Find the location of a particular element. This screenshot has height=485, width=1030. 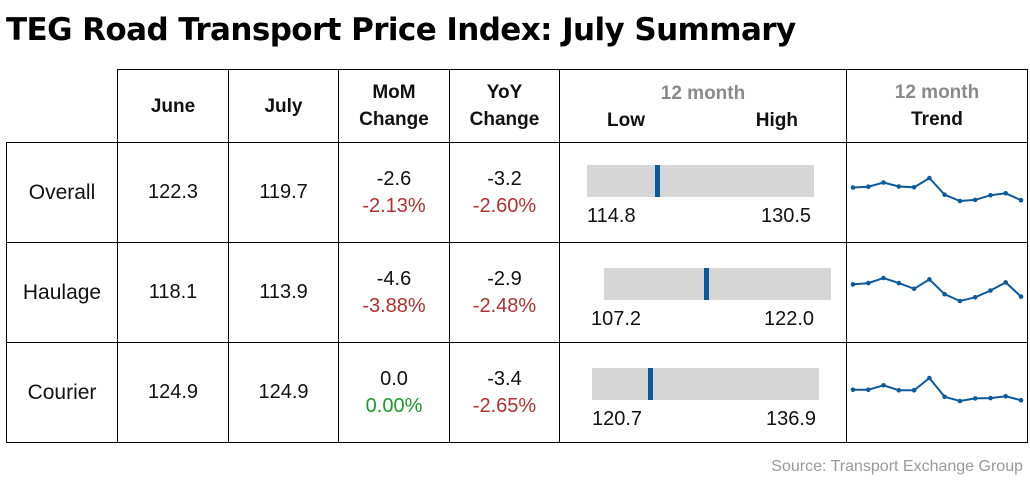

row-label: Courier is located at coordinates (62, 392).